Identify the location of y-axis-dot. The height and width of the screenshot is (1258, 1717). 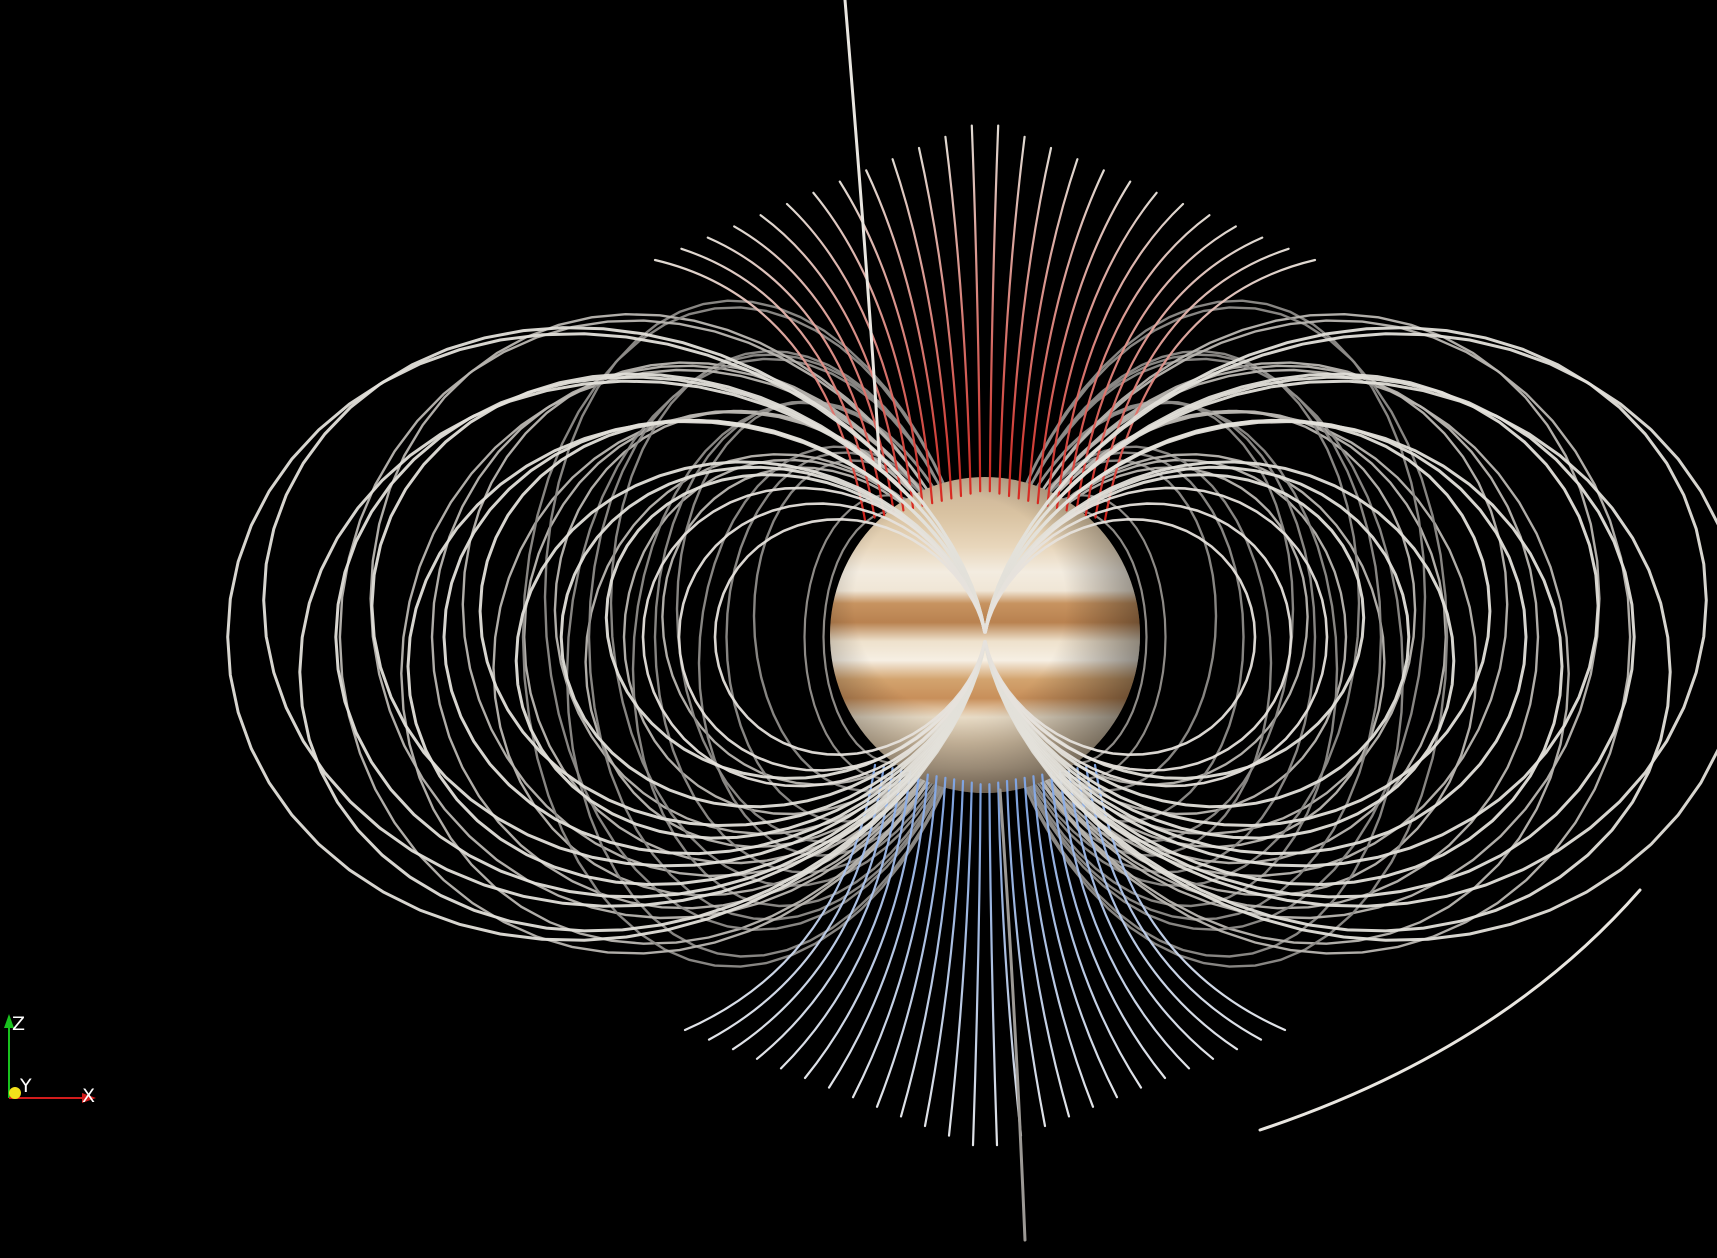
(15, 1093).